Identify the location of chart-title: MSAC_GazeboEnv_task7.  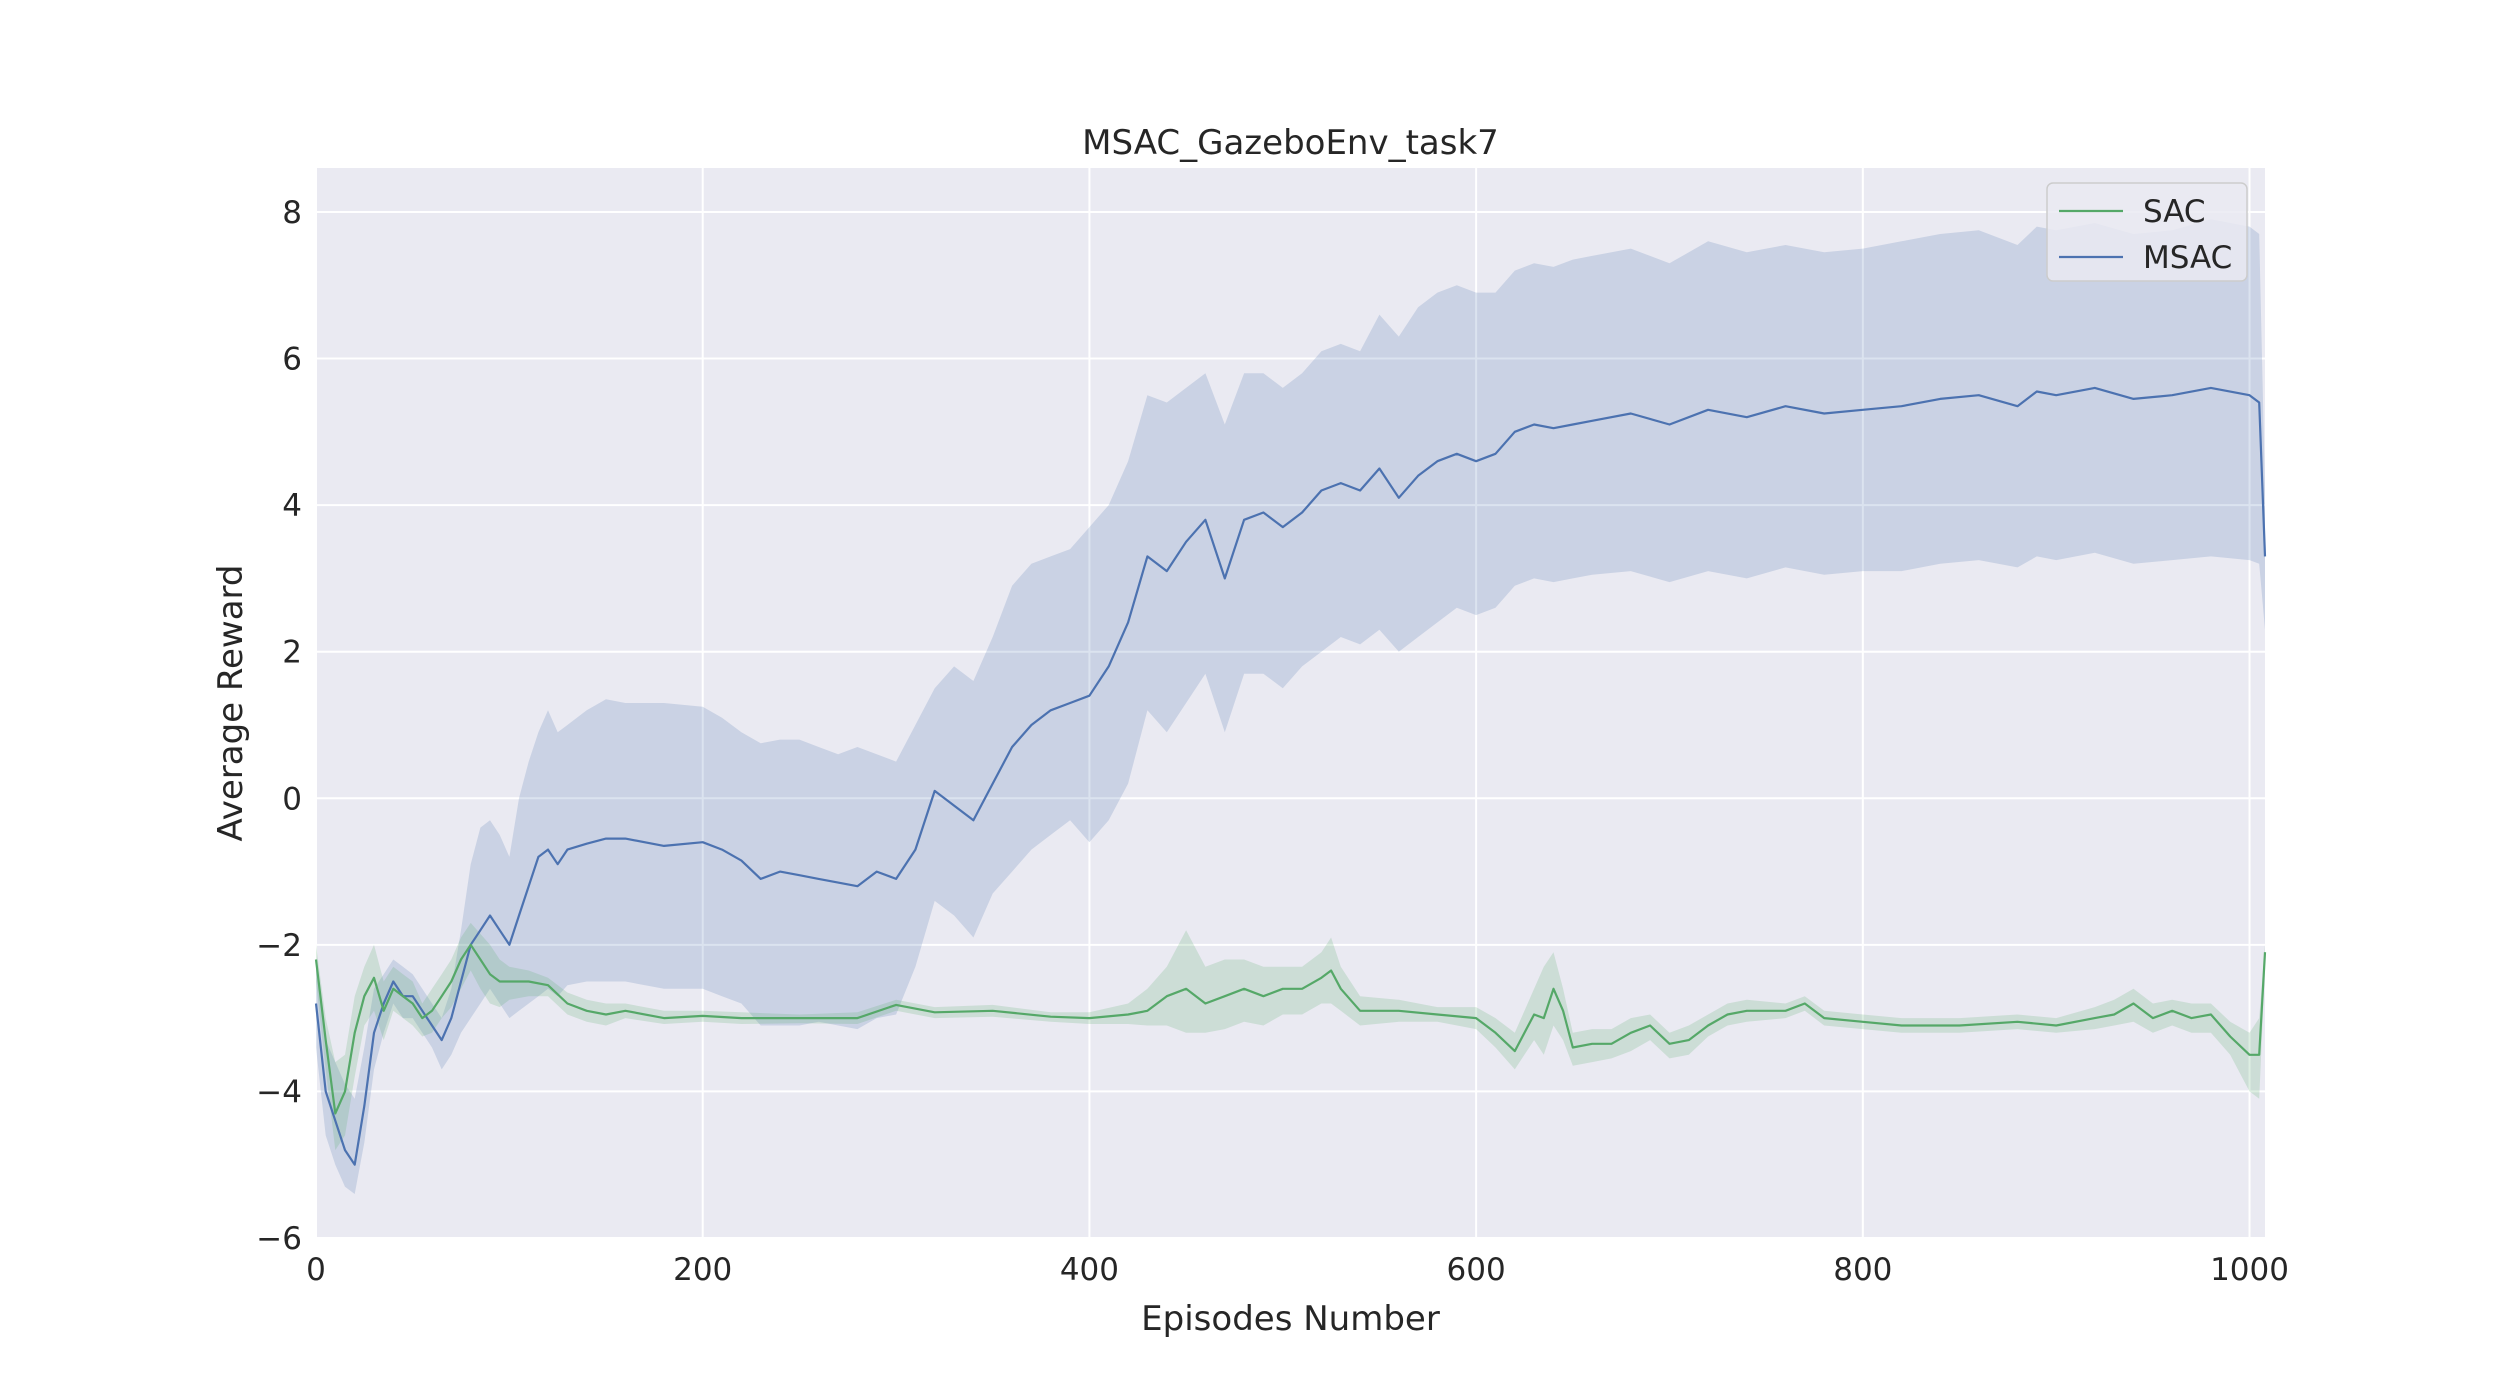
(1290, 143).